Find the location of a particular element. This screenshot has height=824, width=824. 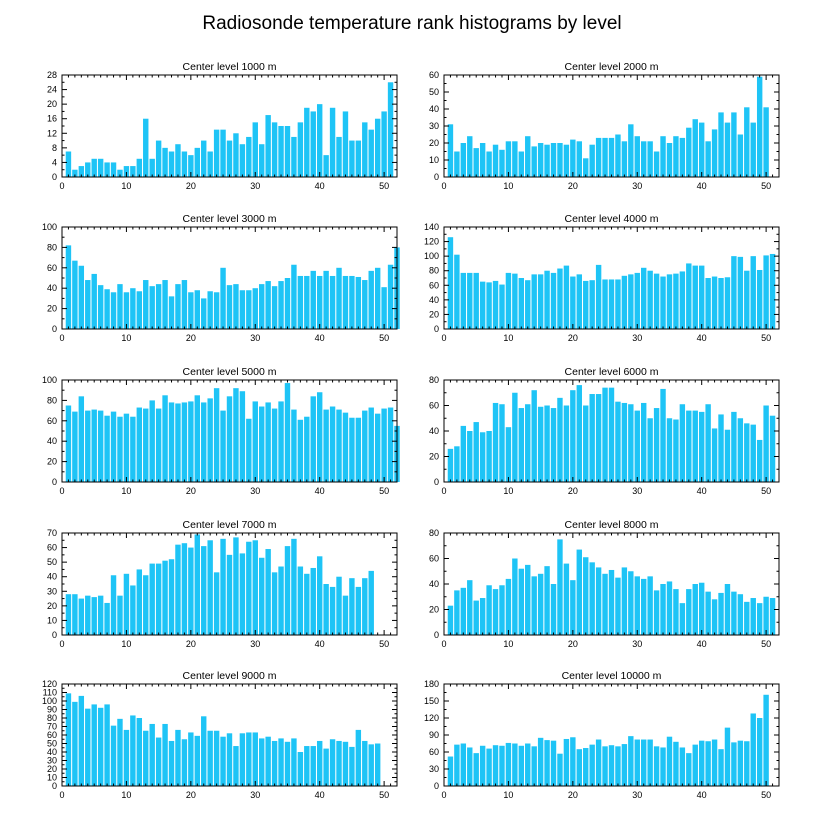

y-tick-label: 28 is located at coordinates (52, 75).